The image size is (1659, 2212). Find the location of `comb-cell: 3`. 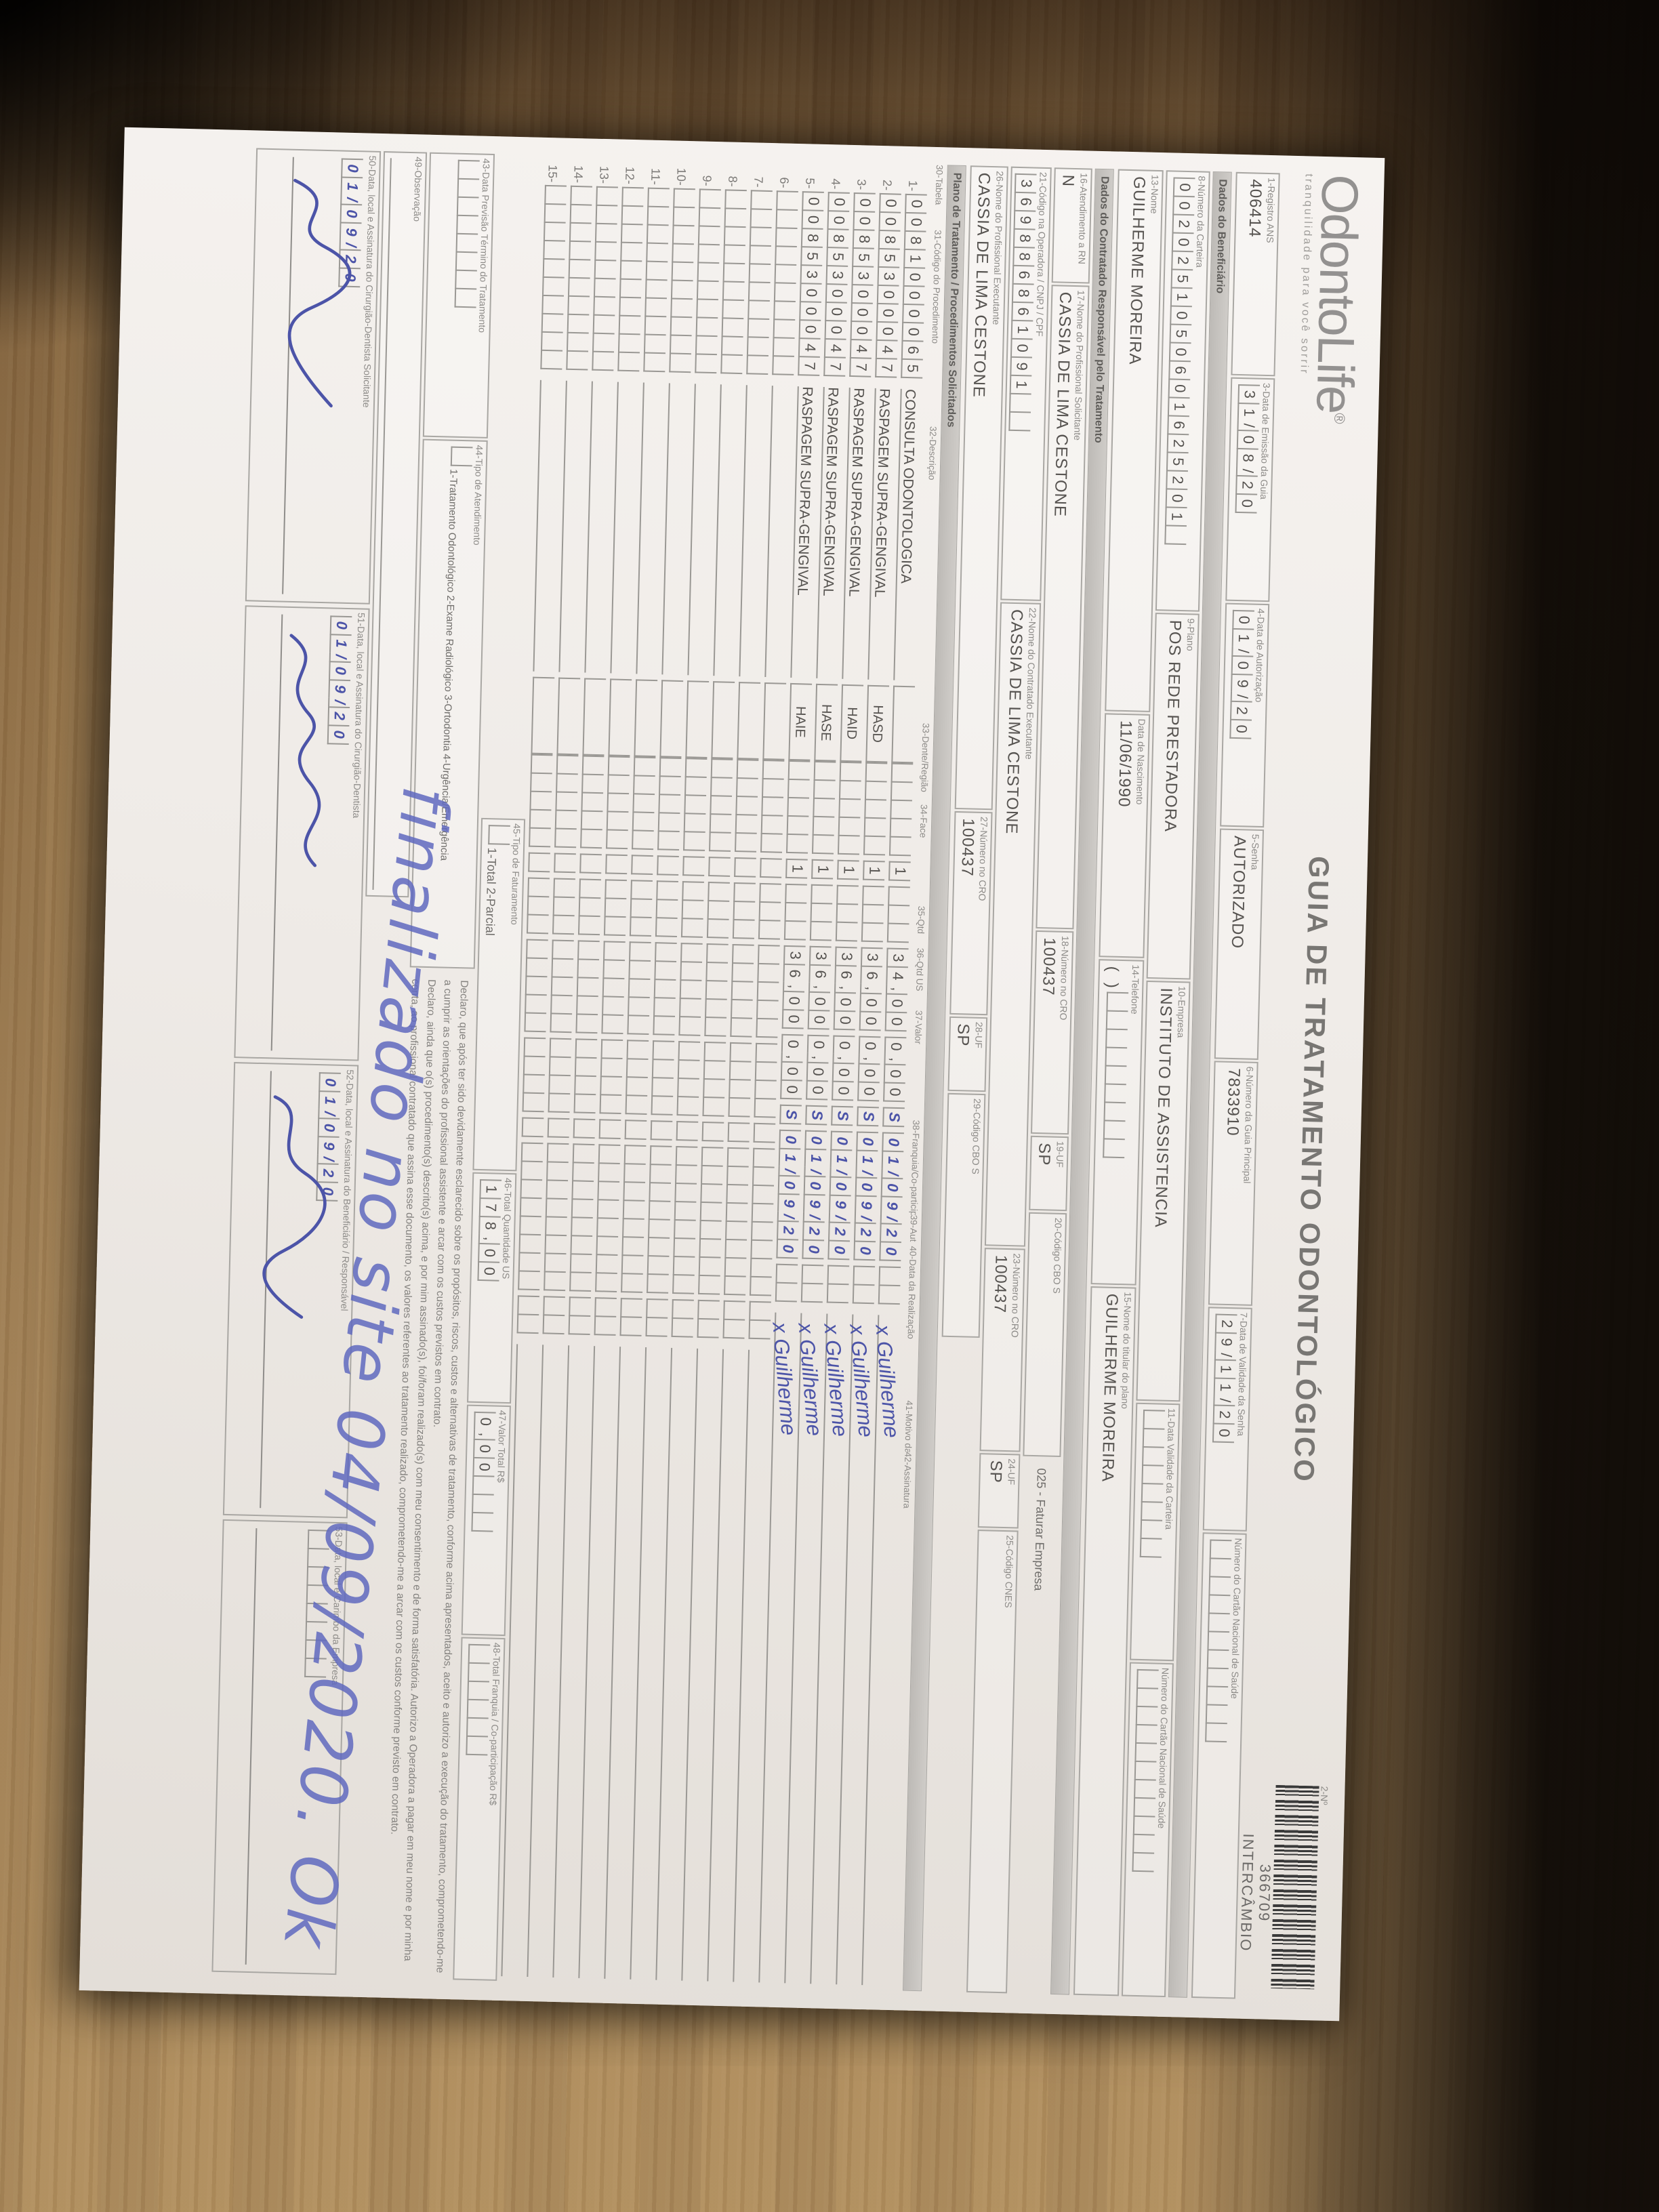

comb-cell: 3 is located at coordinates (872, 956).